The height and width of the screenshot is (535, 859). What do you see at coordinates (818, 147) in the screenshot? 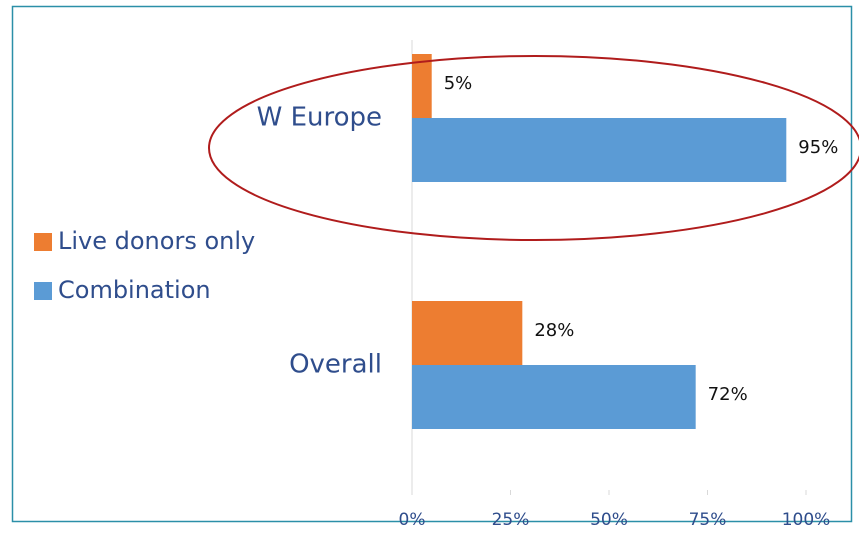
I see `value-label: 95%` at bounding box center [818, 147].